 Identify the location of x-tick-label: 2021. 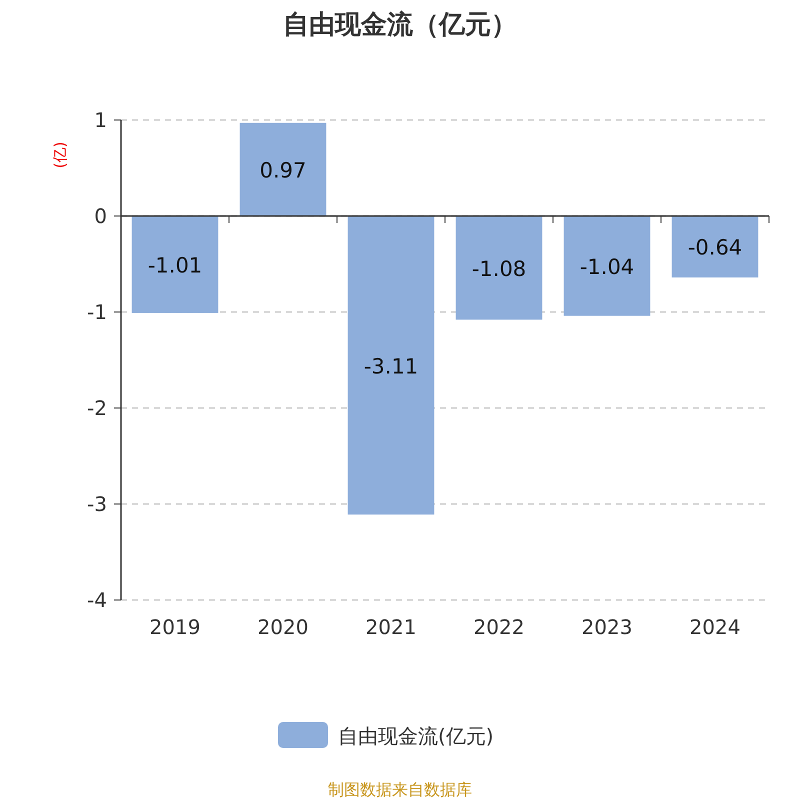
(391, 627).